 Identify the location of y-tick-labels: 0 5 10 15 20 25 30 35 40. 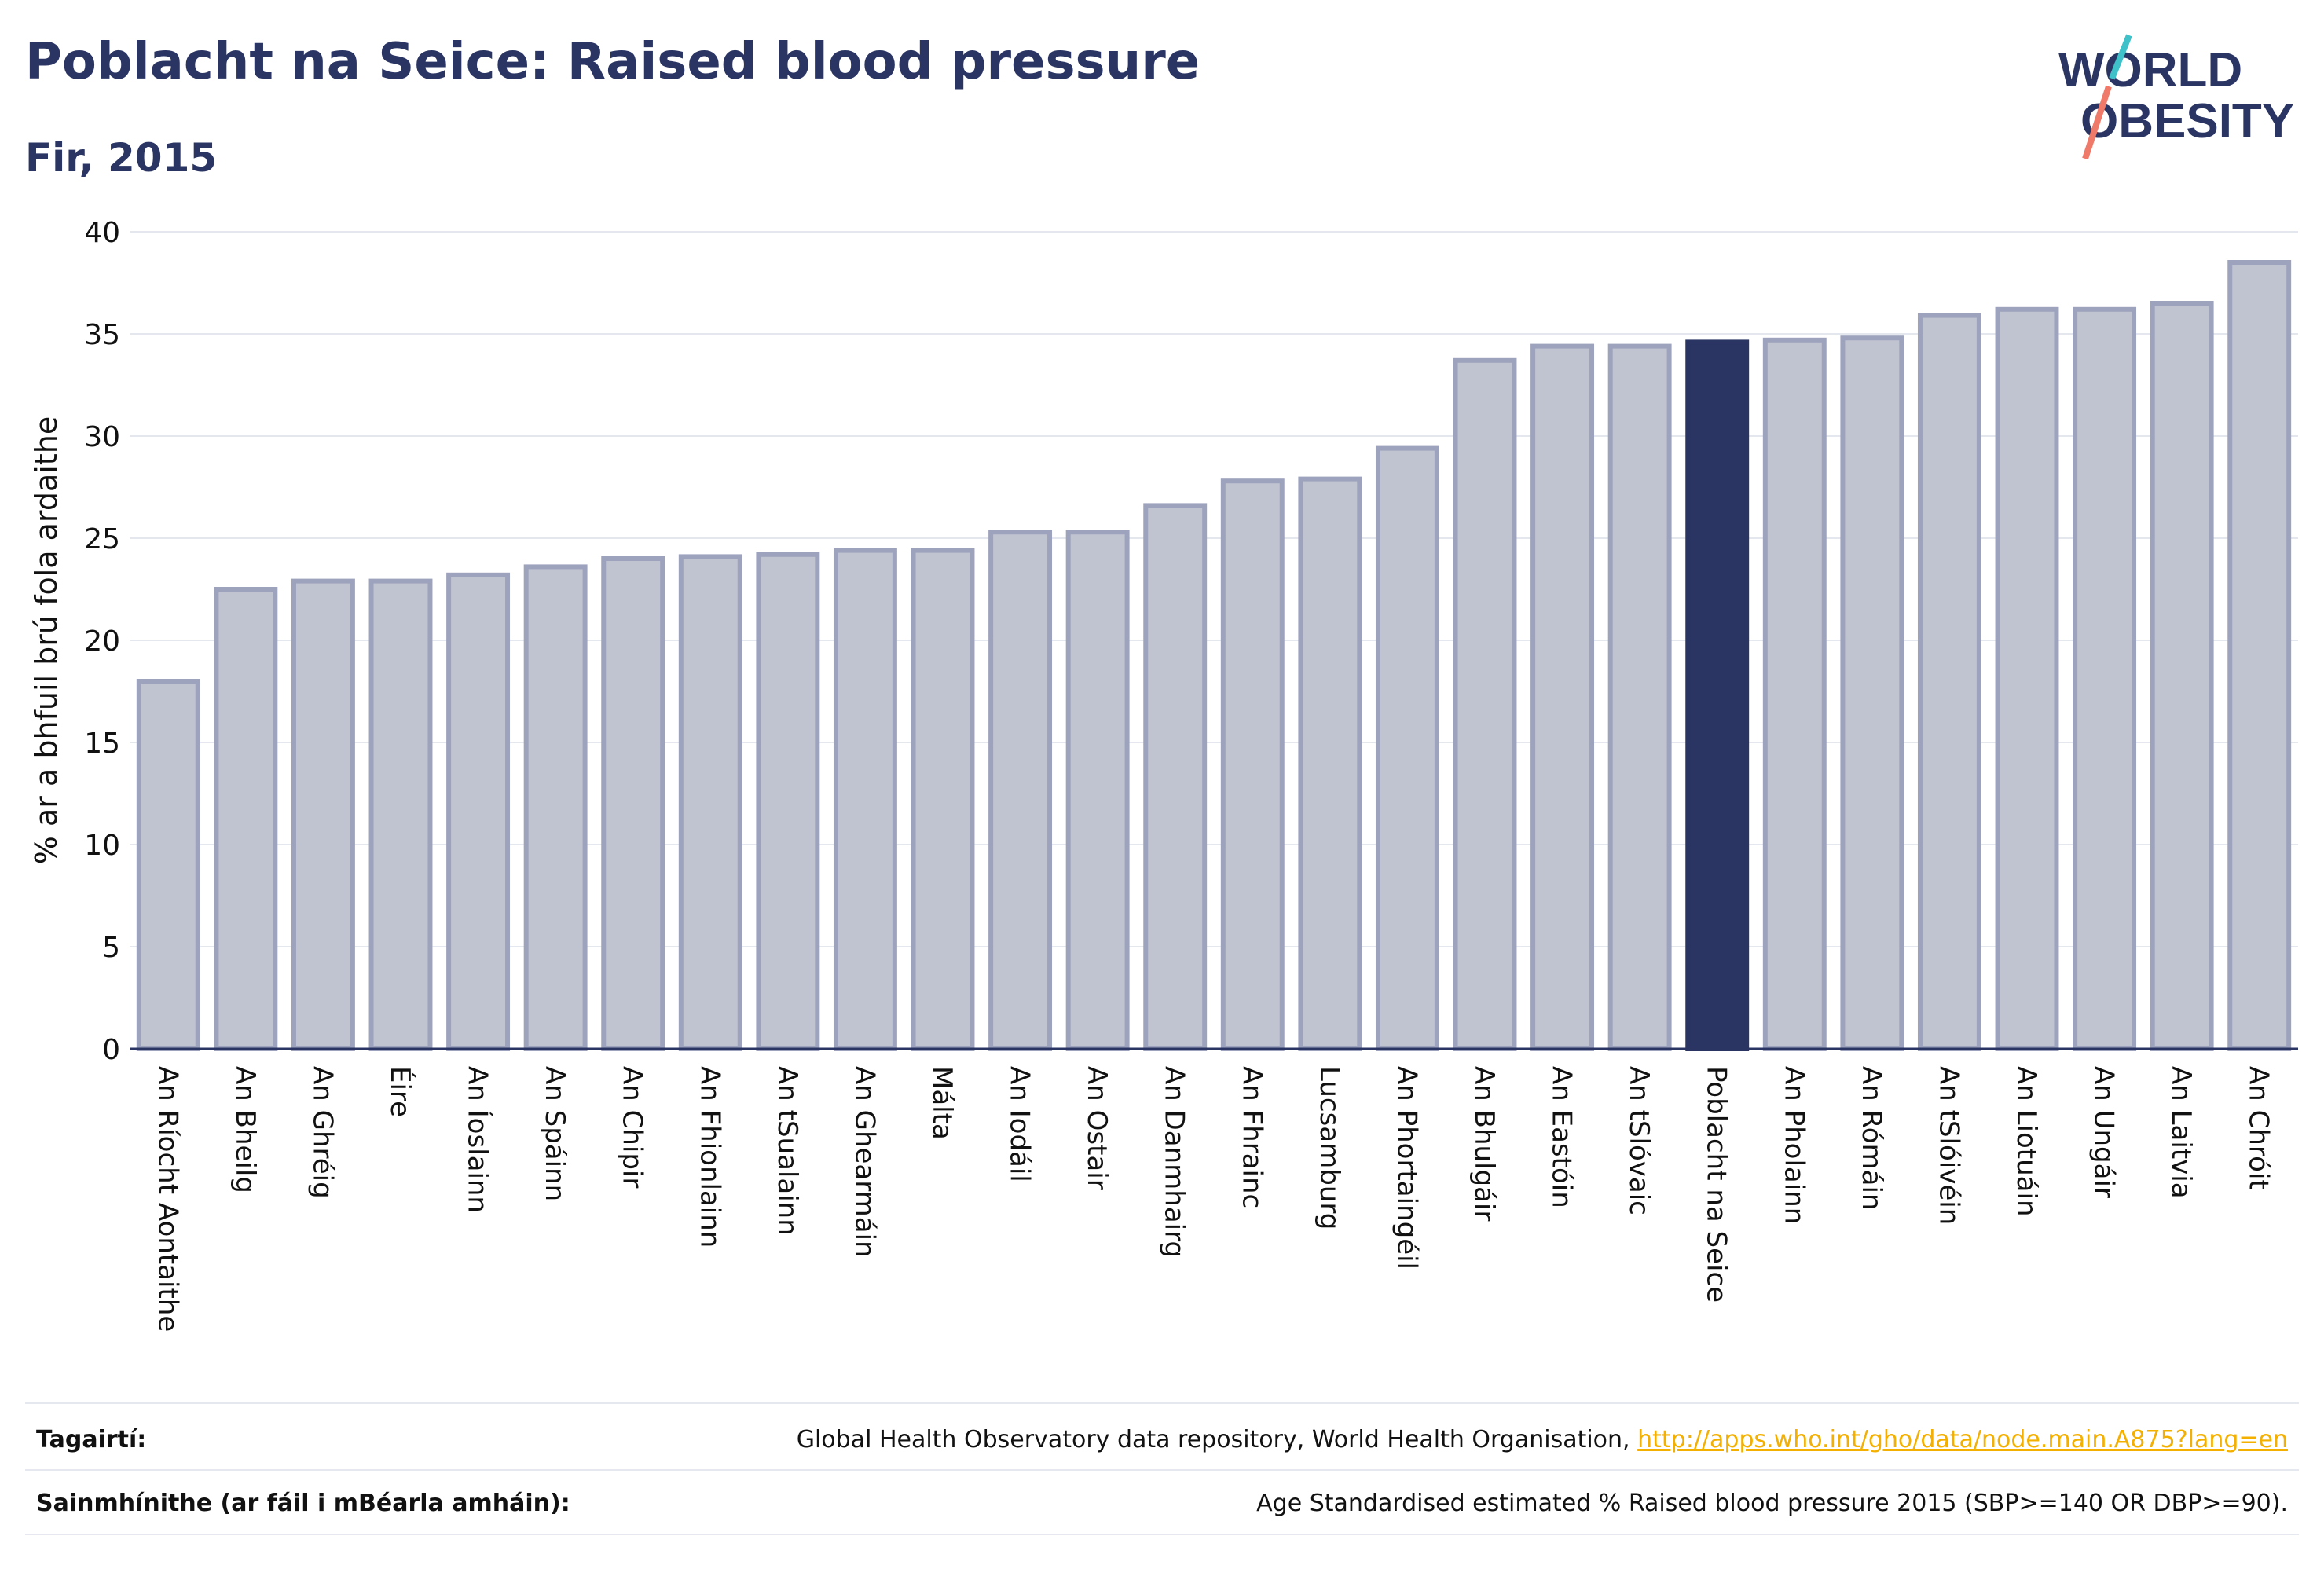
(102, 641).